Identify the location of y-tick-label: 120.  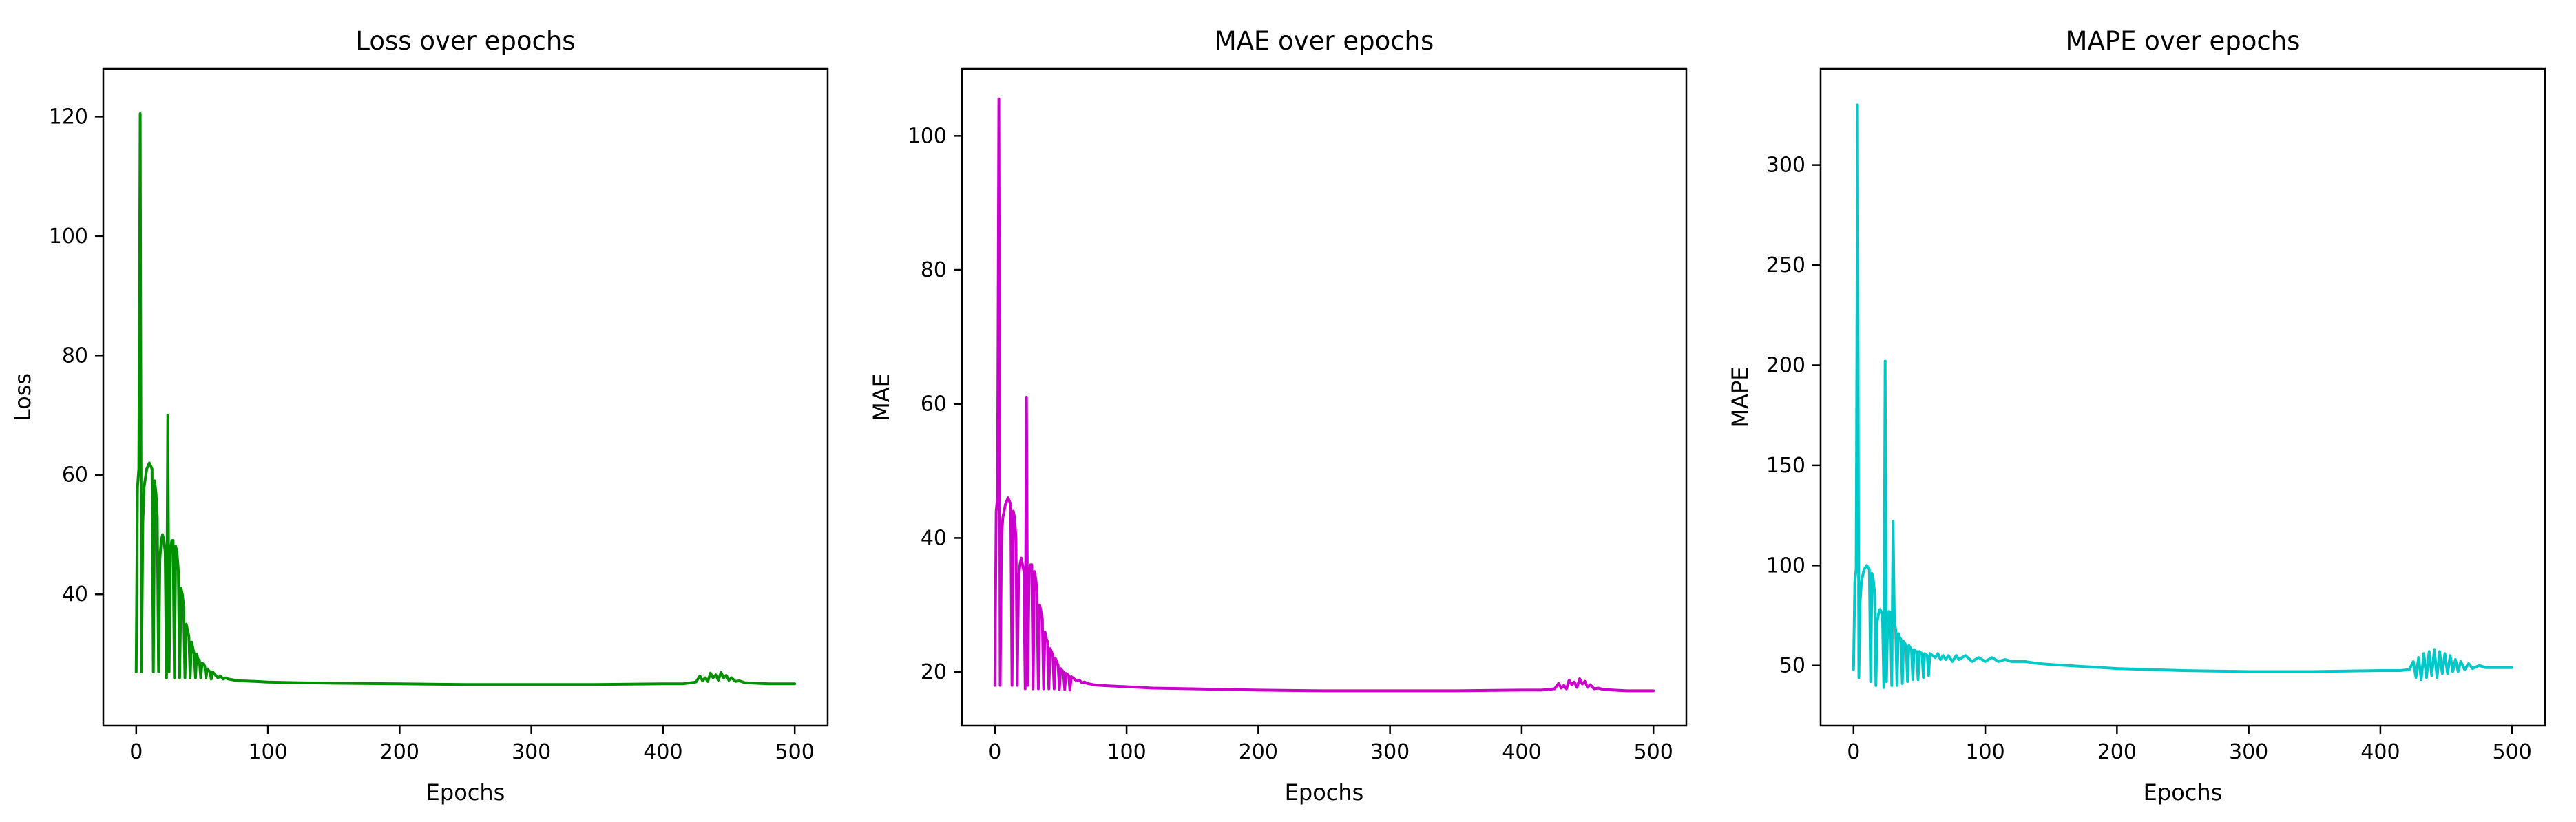
(68, 117).